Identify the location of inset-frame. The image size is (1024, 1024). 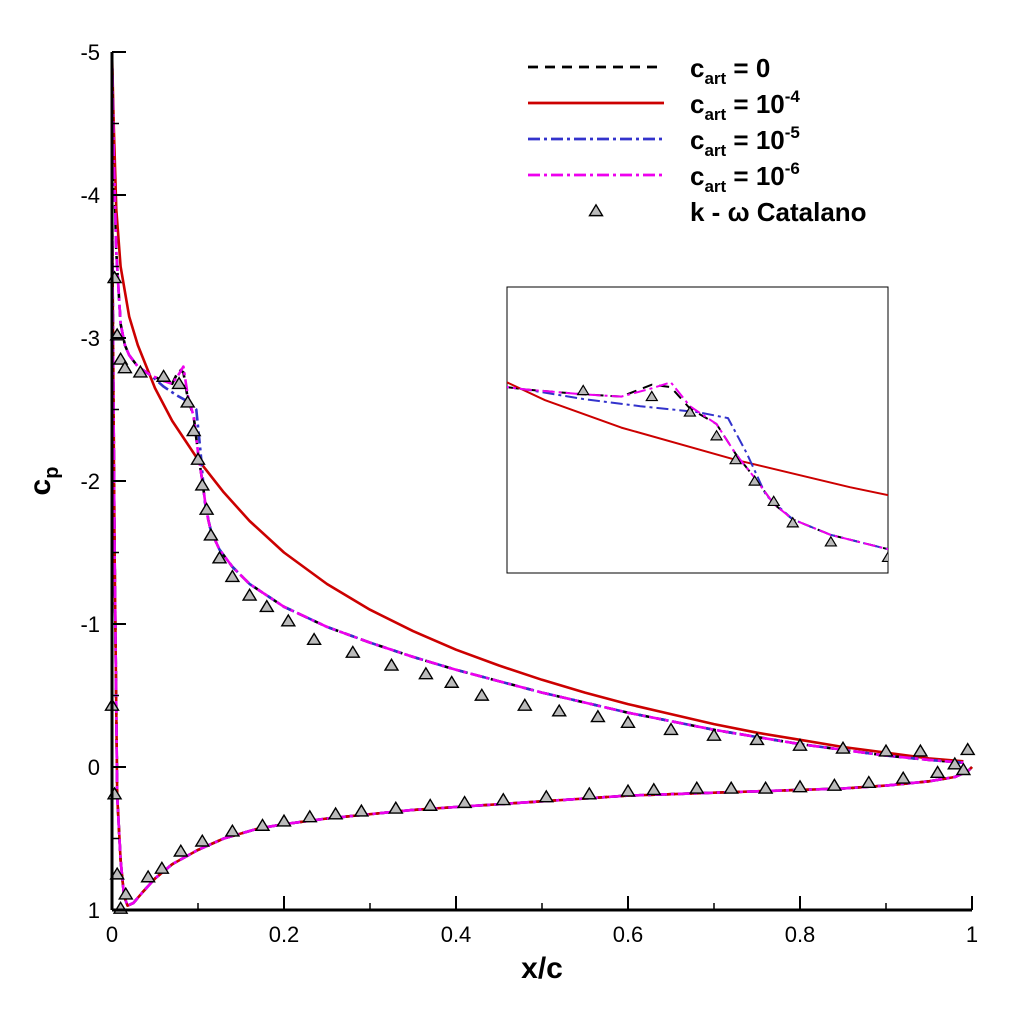
(697, 430).